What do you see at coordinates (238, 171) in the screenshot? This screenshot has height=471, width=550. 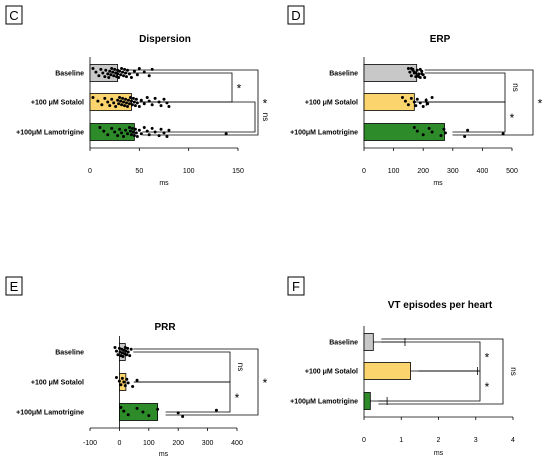 I see `x-tick-label: 150` at bounding box center [238, 171].